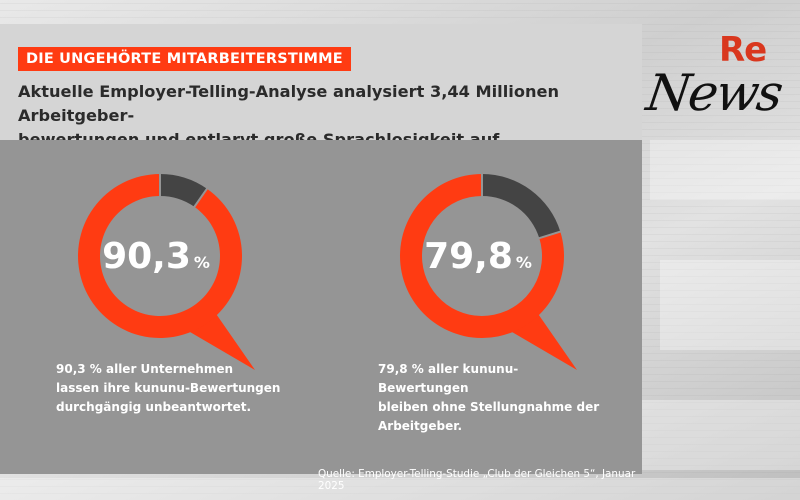 The height and width of the screenshot is (500, 800). I want to click on donut-chart-2: 79,8%, so click(488, 271).